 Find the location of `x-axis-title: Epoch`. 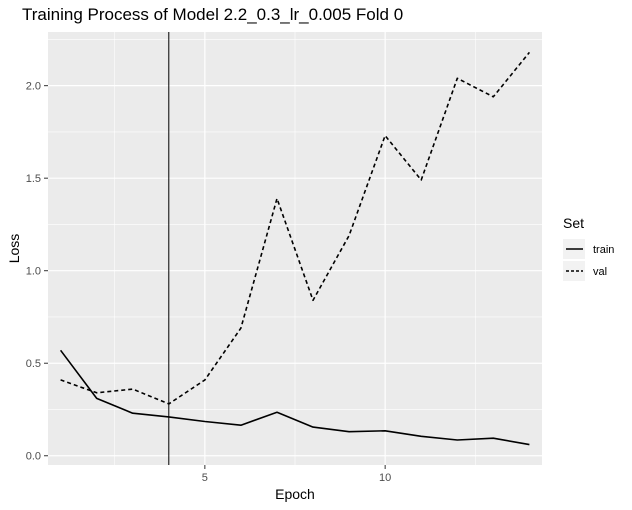

x-axis-title: Epoch is located at coordinates (295, 494).